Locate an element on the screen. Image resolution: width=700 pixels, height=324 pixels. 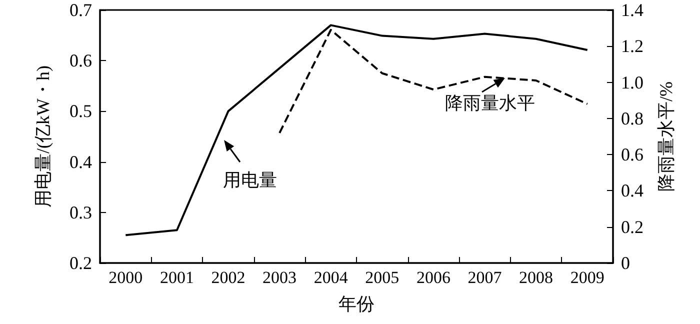
annotation: 用电量 is located at coordinates (250, 180).